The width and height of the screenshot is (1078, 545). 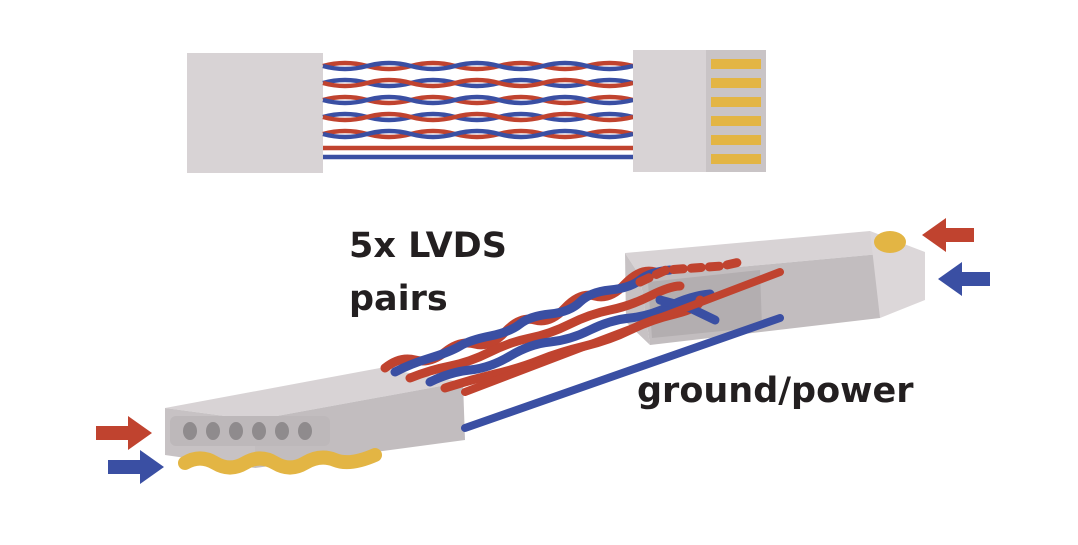 I want to click on power-wire-red, so click(x=622, y=332).